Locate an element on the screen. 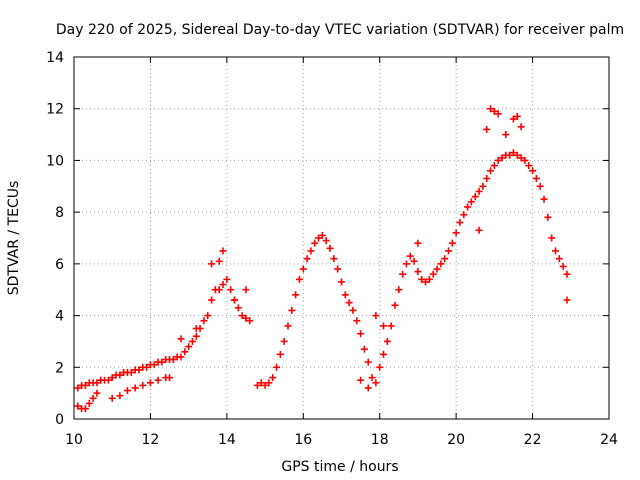  y-tick-label: 2 is located at coordinates (59, 368).